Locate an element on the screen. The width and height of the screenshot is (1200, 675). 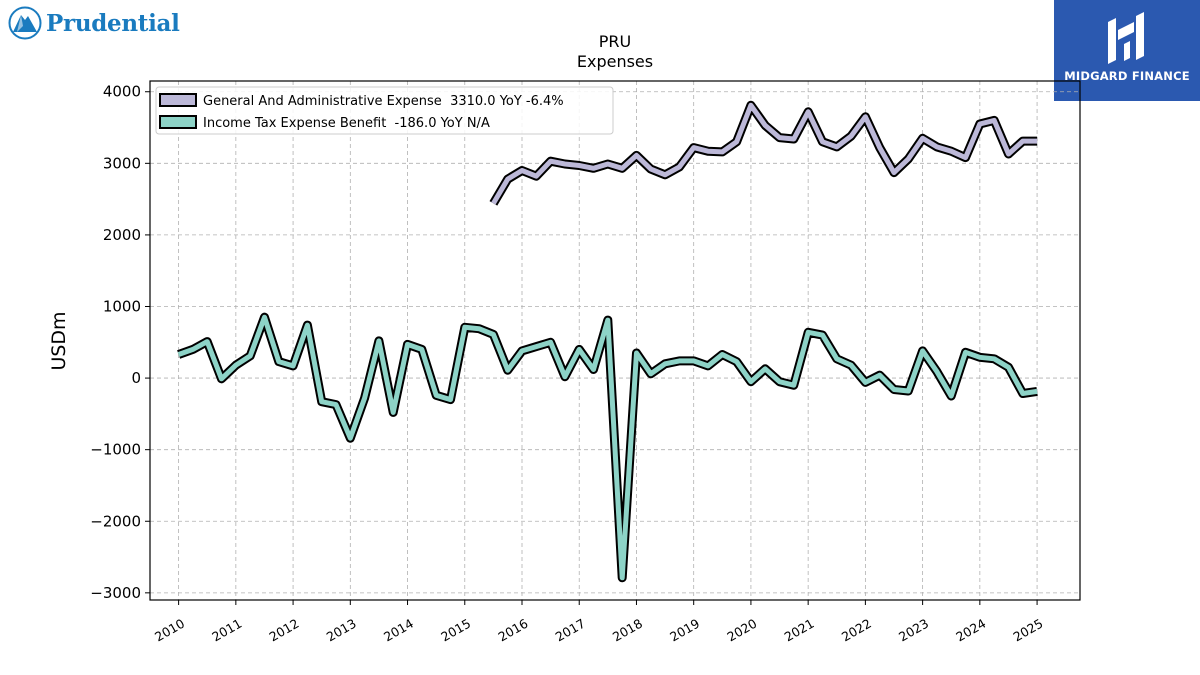
x-tick-label: 2018 is located at coordinates (627, 630).